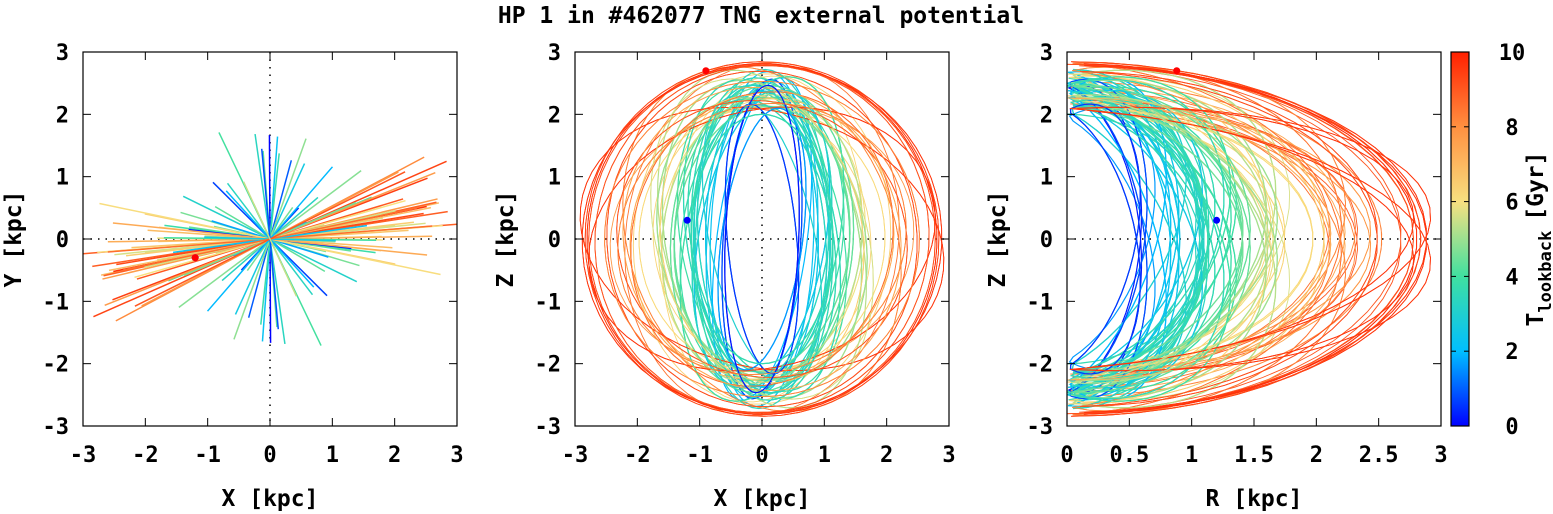 This screenshot has height=514, width=1553. Describe the element at coordinates (1379, 455) in the screenshot. I see `x-tick-label: 2.5` at that location.